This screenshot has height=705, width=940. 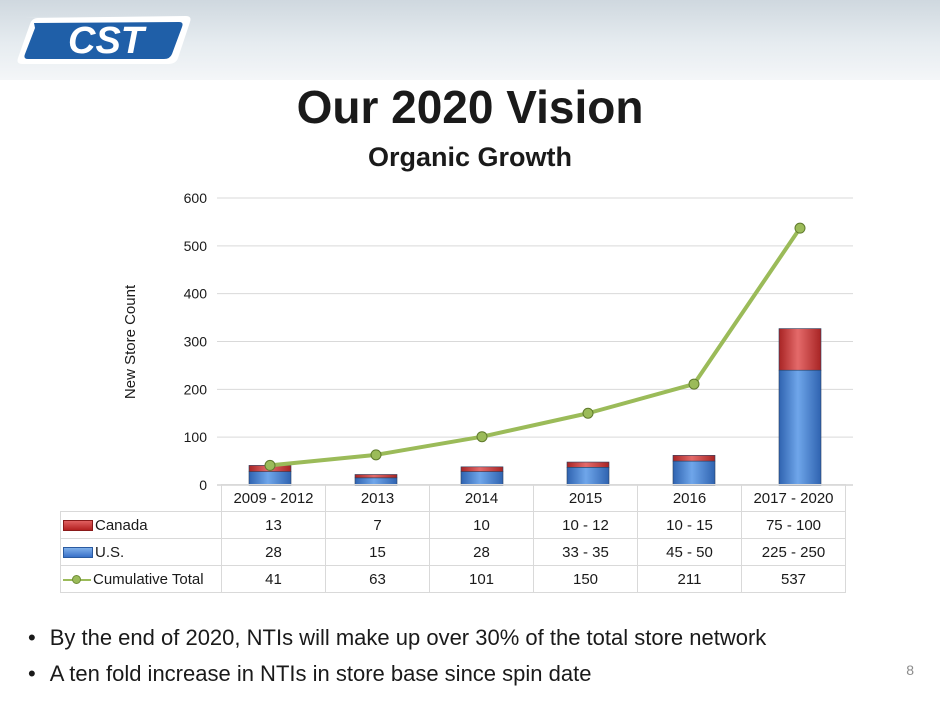 What do you see at coordinates (689, 579) in the screenshot?
I see `table-cell: 211` at bounding box center [689, 579].